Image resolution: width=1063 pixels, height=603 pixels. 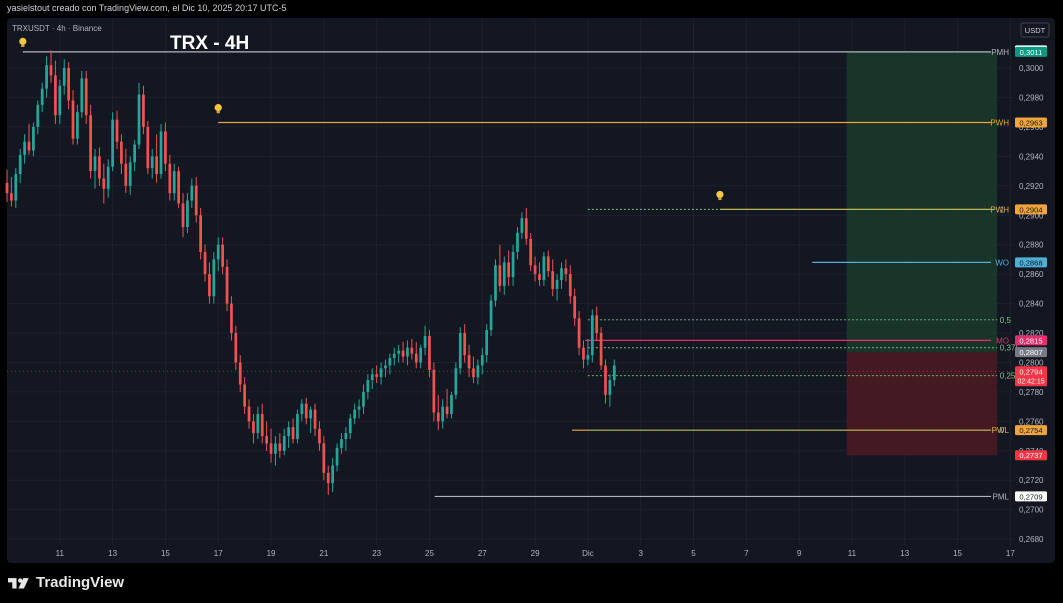 What do you see at coordinates (1031, 186) in the screenshot?
I see `y-tick-label: 0,2920` at bounding box center [1031, 186].